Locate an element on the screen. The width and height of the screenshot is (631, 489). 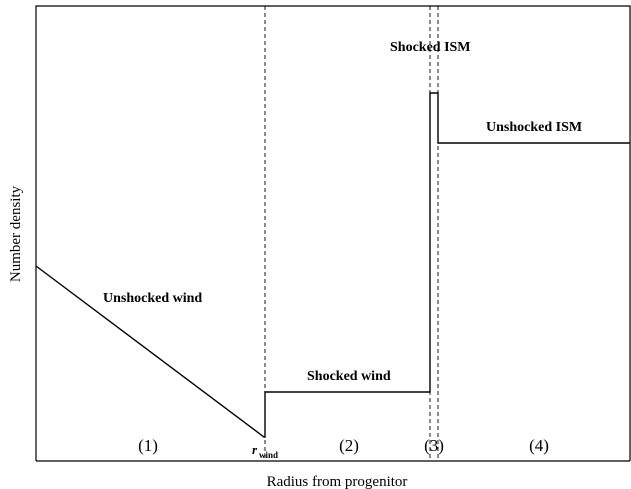
label-unshocked-wind: Unshocked wind is located at coordinates (152, 298).